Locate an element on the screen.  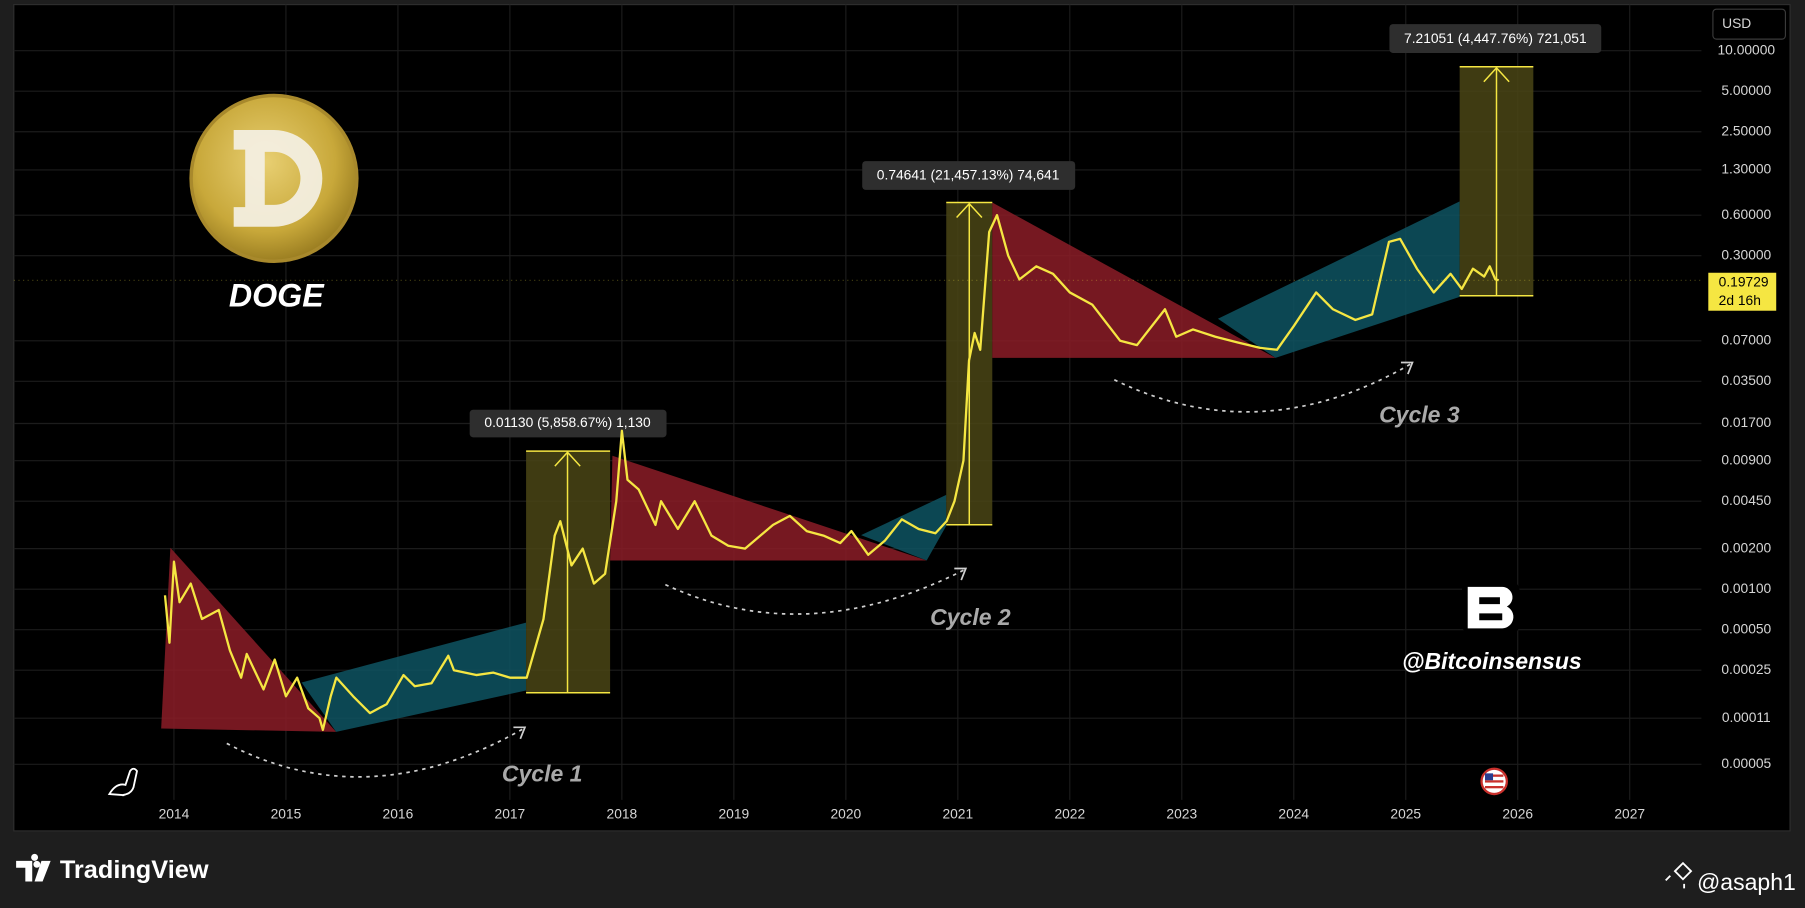
measure-label: 0.74641 (21,457.13%) 74,641 is located at coordinates (968, 175).